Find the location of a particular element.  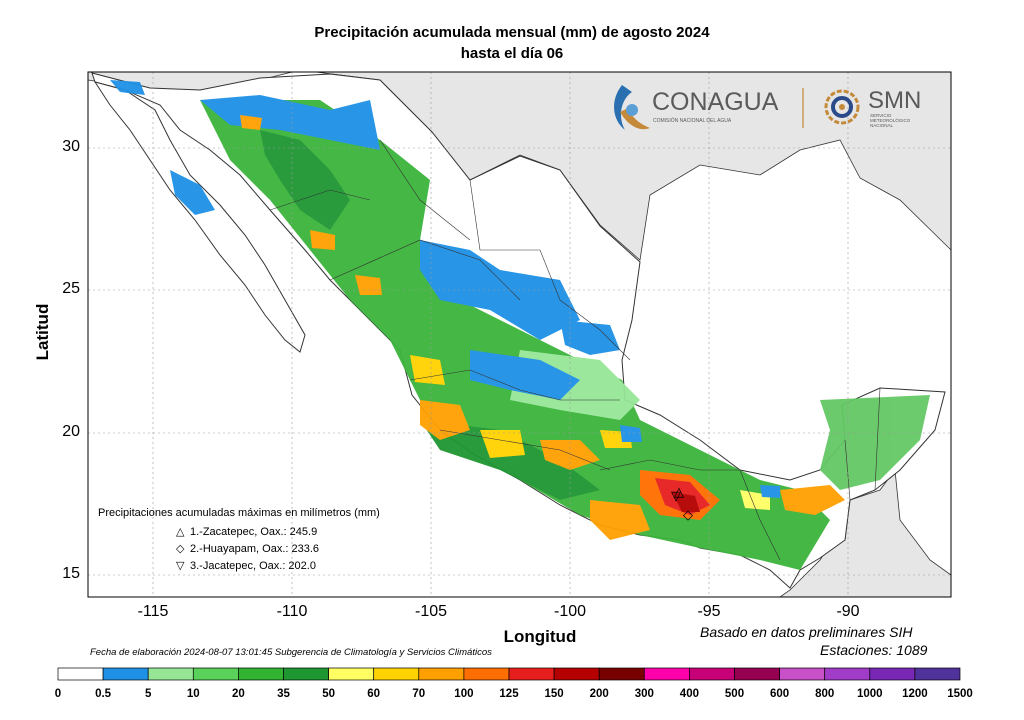

colorbar-label: 35 is located at coordinates (283, 694).